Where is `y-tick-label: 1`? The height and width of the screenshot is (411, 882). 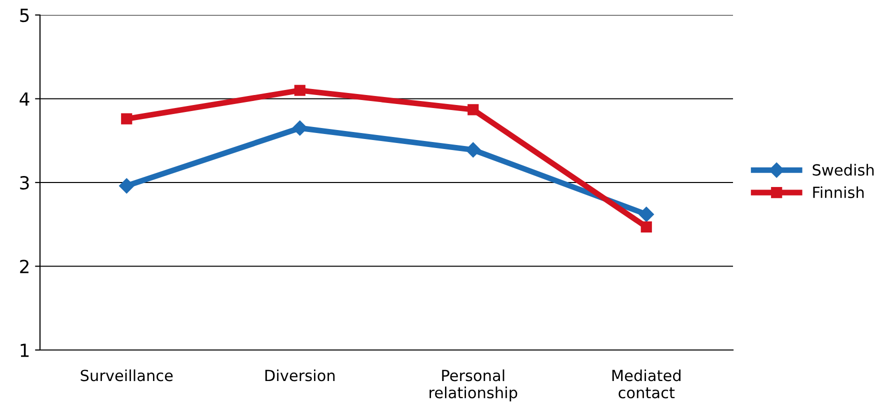 y-tick-label: 1 is located at coordinates (24, 350).